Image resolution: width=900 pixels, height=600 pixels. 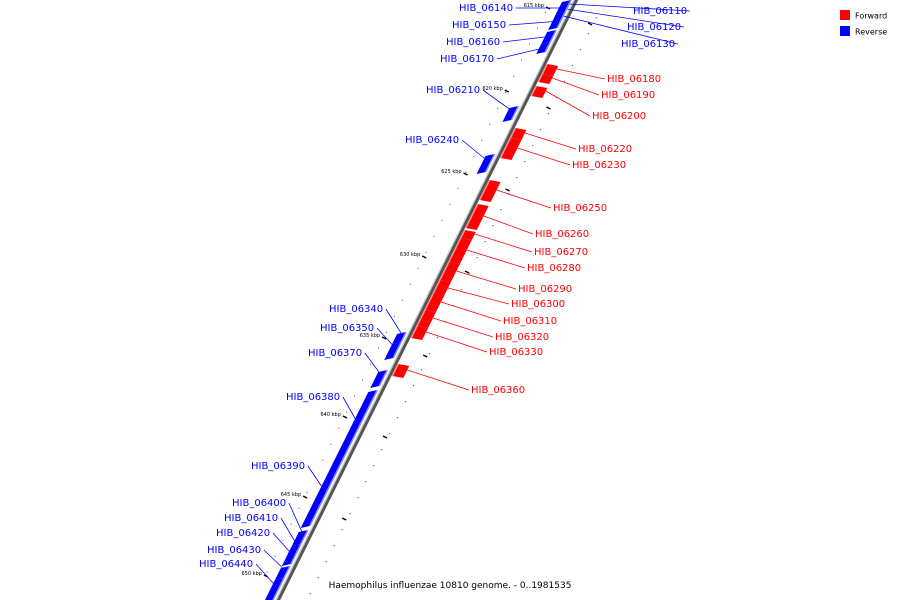 What do you see at coordinates (619, 116) in the screenshot?
I see `gene-label-hib_06200: HIB_06200` at bounding box center [619, 116].